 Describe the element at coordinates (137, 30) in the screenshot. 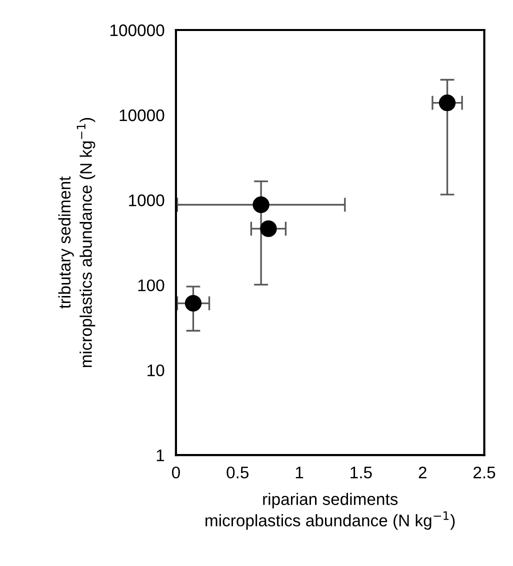

I see `y-tick-label: 100000` at that location.